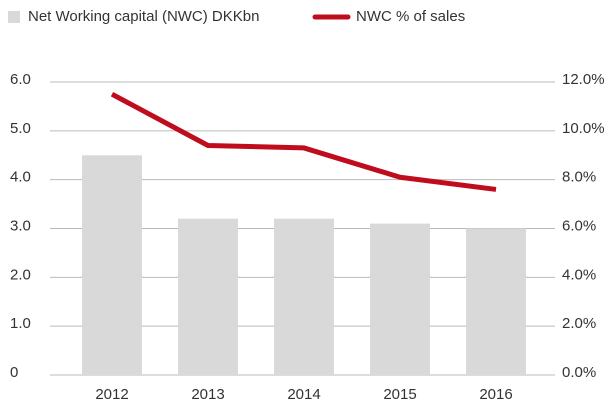 This screenshot has height=408, width=611. What do you see at coordinates (579, 177) in the screenshot?
I see `y2-tick-label: 8.0%` at bounding box center [579, 177].